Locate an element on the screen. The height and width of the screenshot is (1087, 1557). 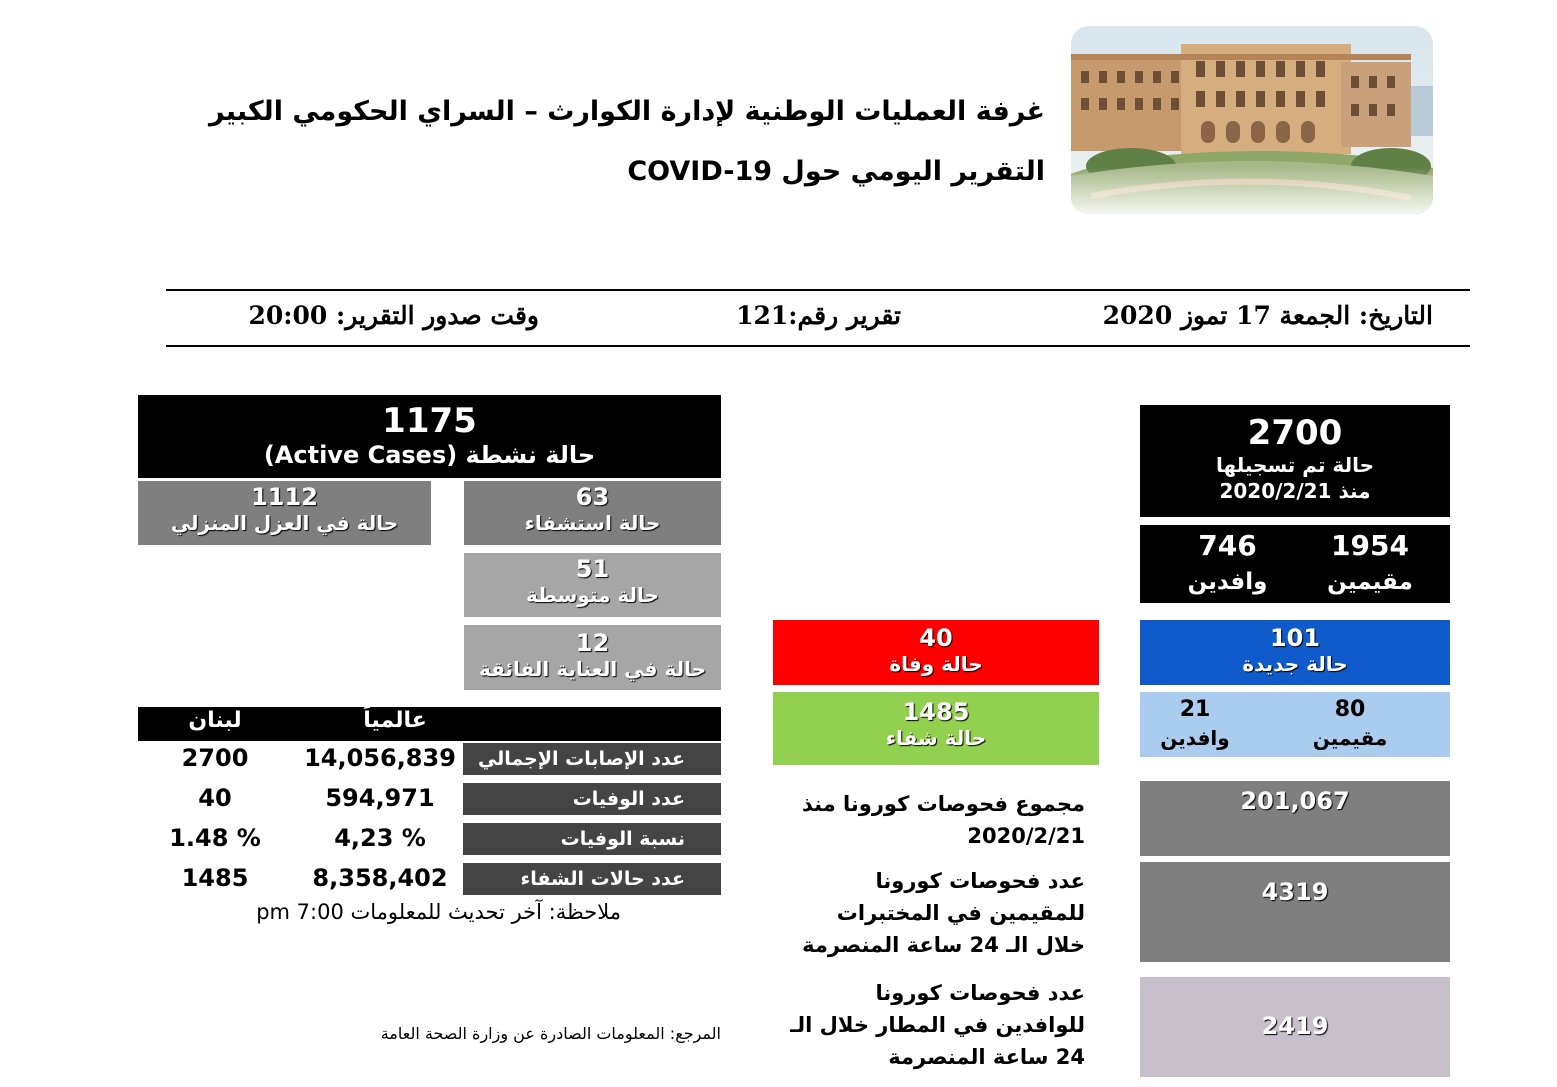
comparison-table-header is located at coordinates (429, 724).